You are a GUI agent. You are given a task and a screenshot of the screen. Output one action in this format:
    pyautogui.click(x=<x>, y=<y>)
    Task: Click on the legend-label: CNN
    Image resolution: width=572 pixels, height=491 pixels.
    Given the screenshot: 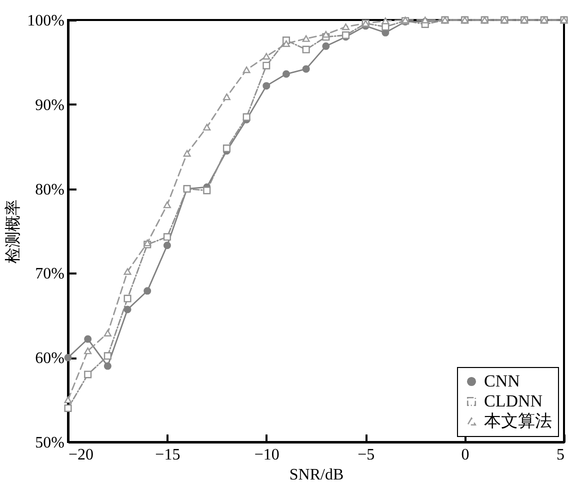 What is the action you would take?
    pyautogui.click(x=502, y=381)
    